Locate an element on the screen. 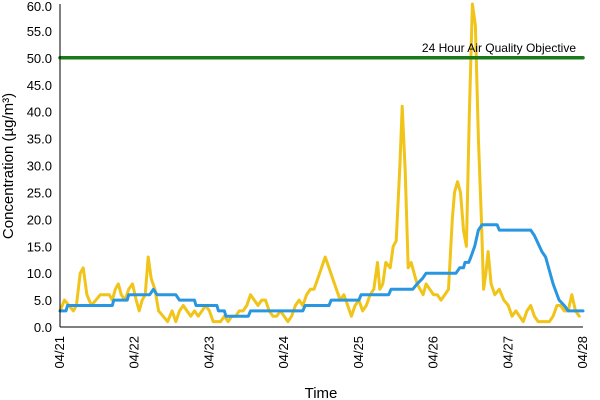  x-tick-label: 04/23 is located at coordinates (208, 352).